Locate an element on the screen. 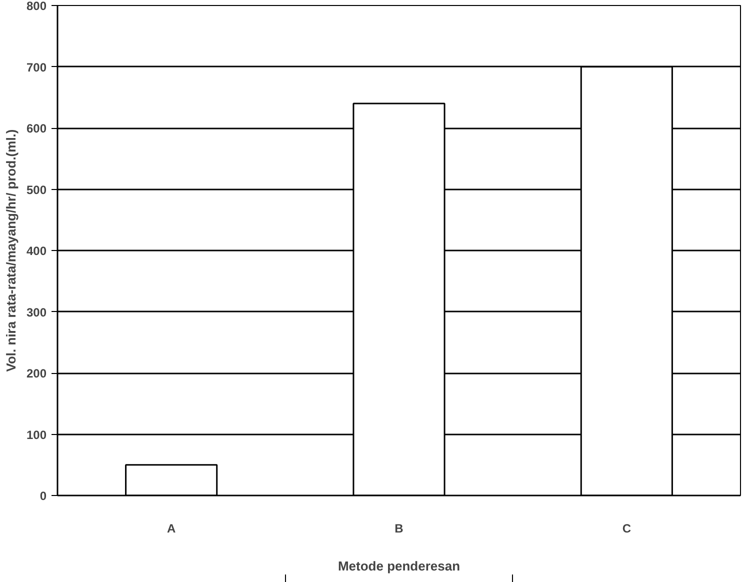 Image resolution: width=744 pixels, height=582 pixels. y-tick-label: 700 is located at coordinates (36, 67).